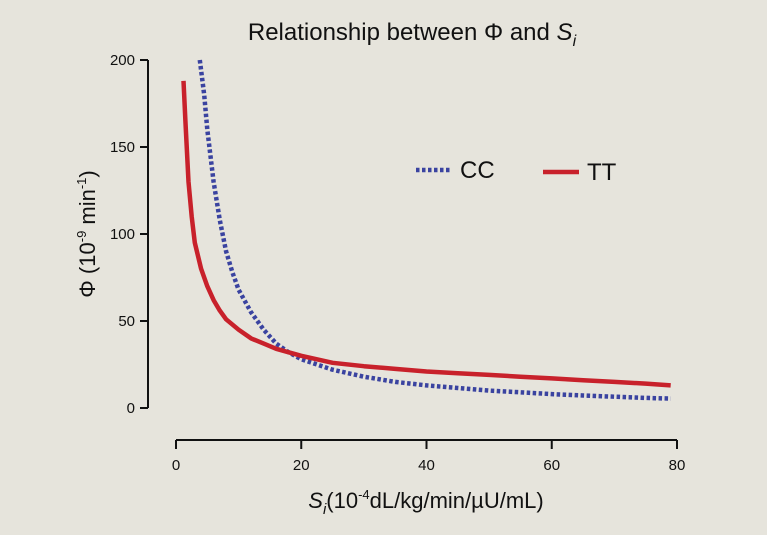 Image resolution: width=767 pixels, height=535 pixels. I want to click on y-ticks: 0 50 100 150 200, so click(129, 234).